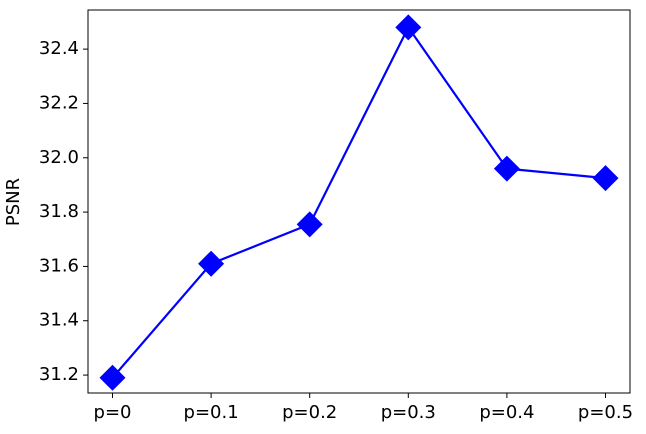  I want to click on y-tick-label: 31.4, so click(59, 320).